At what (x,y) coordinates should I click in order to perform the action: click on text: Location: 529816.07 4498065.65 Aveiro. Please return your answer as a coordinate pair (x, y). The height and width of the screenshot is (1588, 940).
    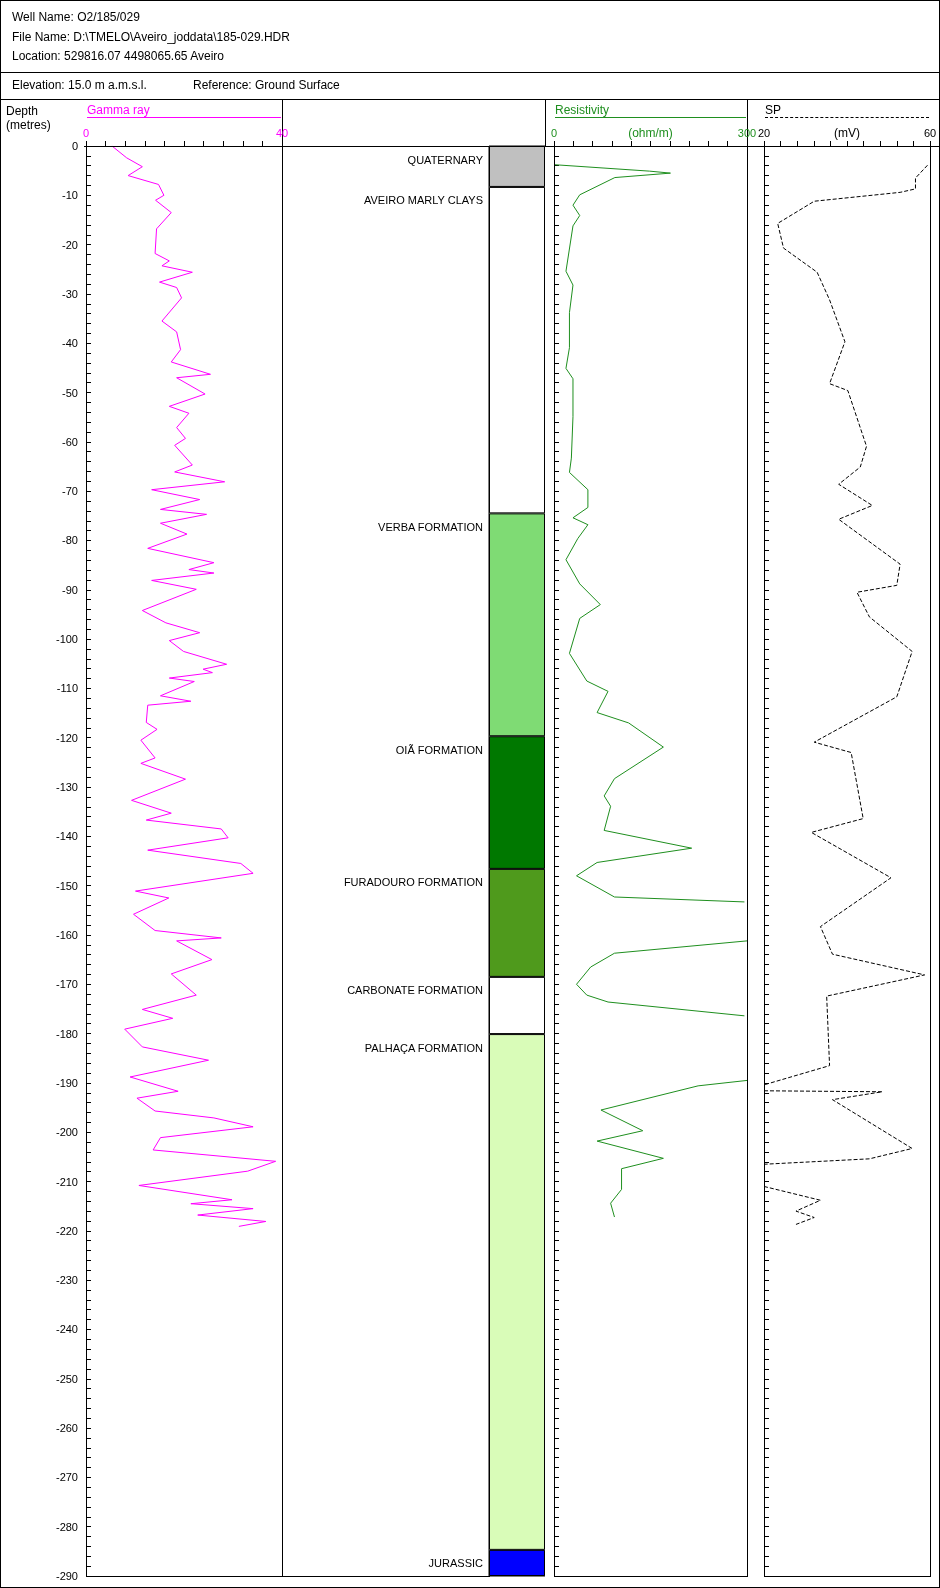
    Looking at the image, I should click on (118, 56).